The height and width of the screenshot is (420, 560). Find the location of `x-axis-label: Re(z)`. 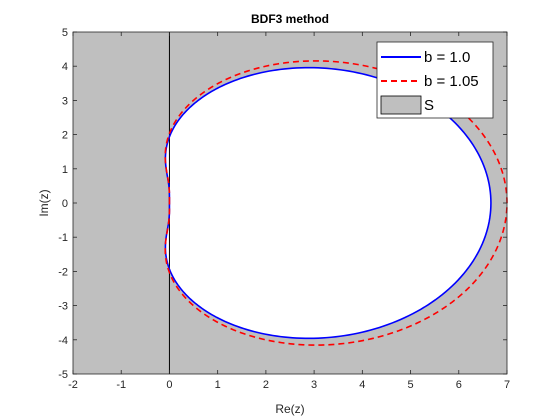

x-axis-label: Re(z) is located at coordinates (289, 409).